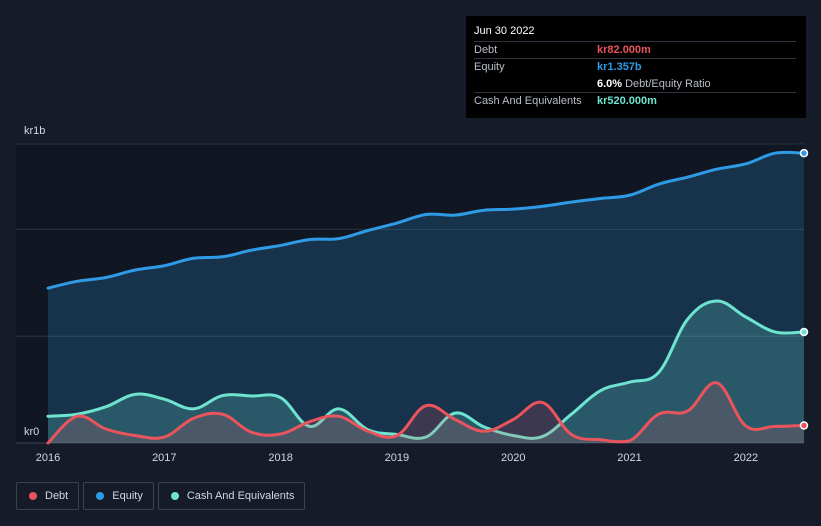 The image size is (821, 526). What do you see at coordinates (486, 50) in the screenshot?
I see `tooltip-debt-label: Debt` at bounding box center [486, 50].